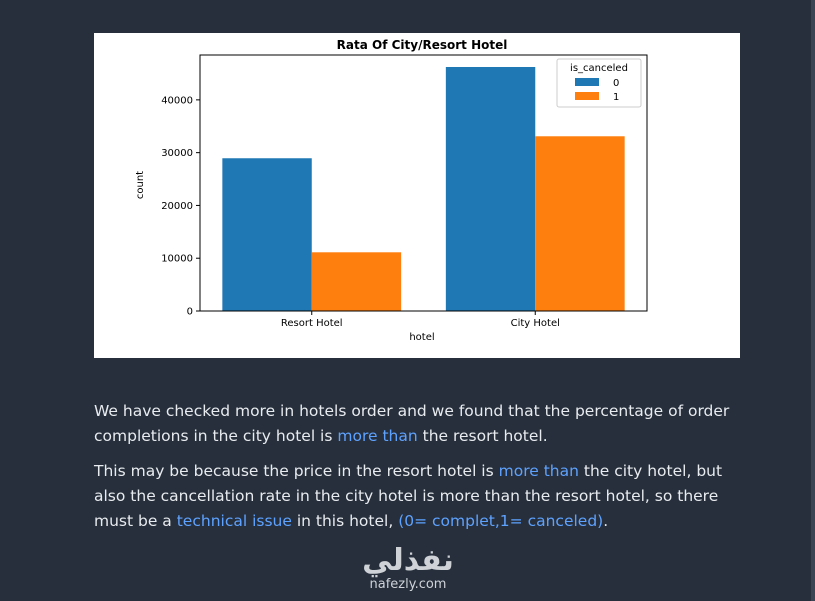 This screenshot has height=601, width=815. What do you see at coordinates (377, 436) in the screenshot?
I see `p1-highlight-more-than: more than` at bounding box center [377, 436].